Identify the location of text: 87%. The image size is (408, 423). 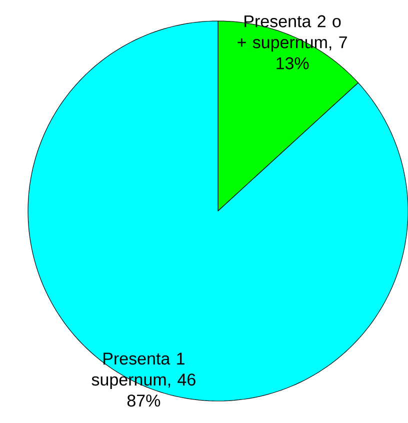
(143, 400).